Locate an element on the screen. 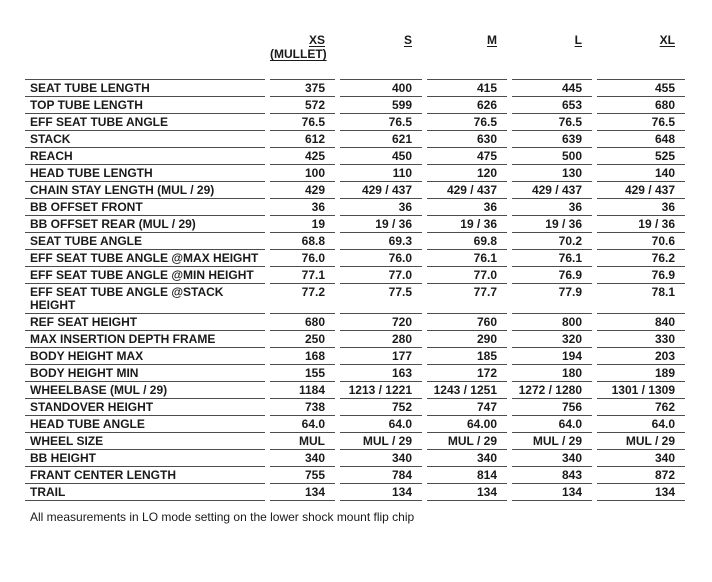  row-value: 756 is located at coordinates (552, 407).